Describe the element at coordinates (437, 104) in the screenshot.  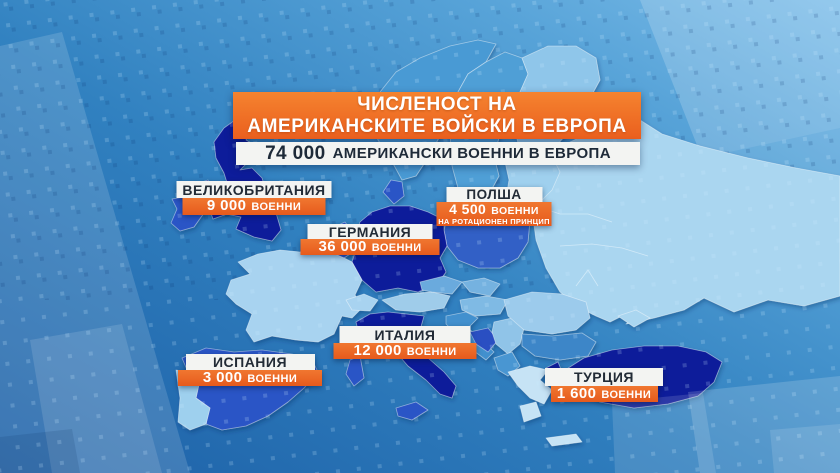
I see `title-line1: ЧИСЛЕНОСТ НА` at that location.